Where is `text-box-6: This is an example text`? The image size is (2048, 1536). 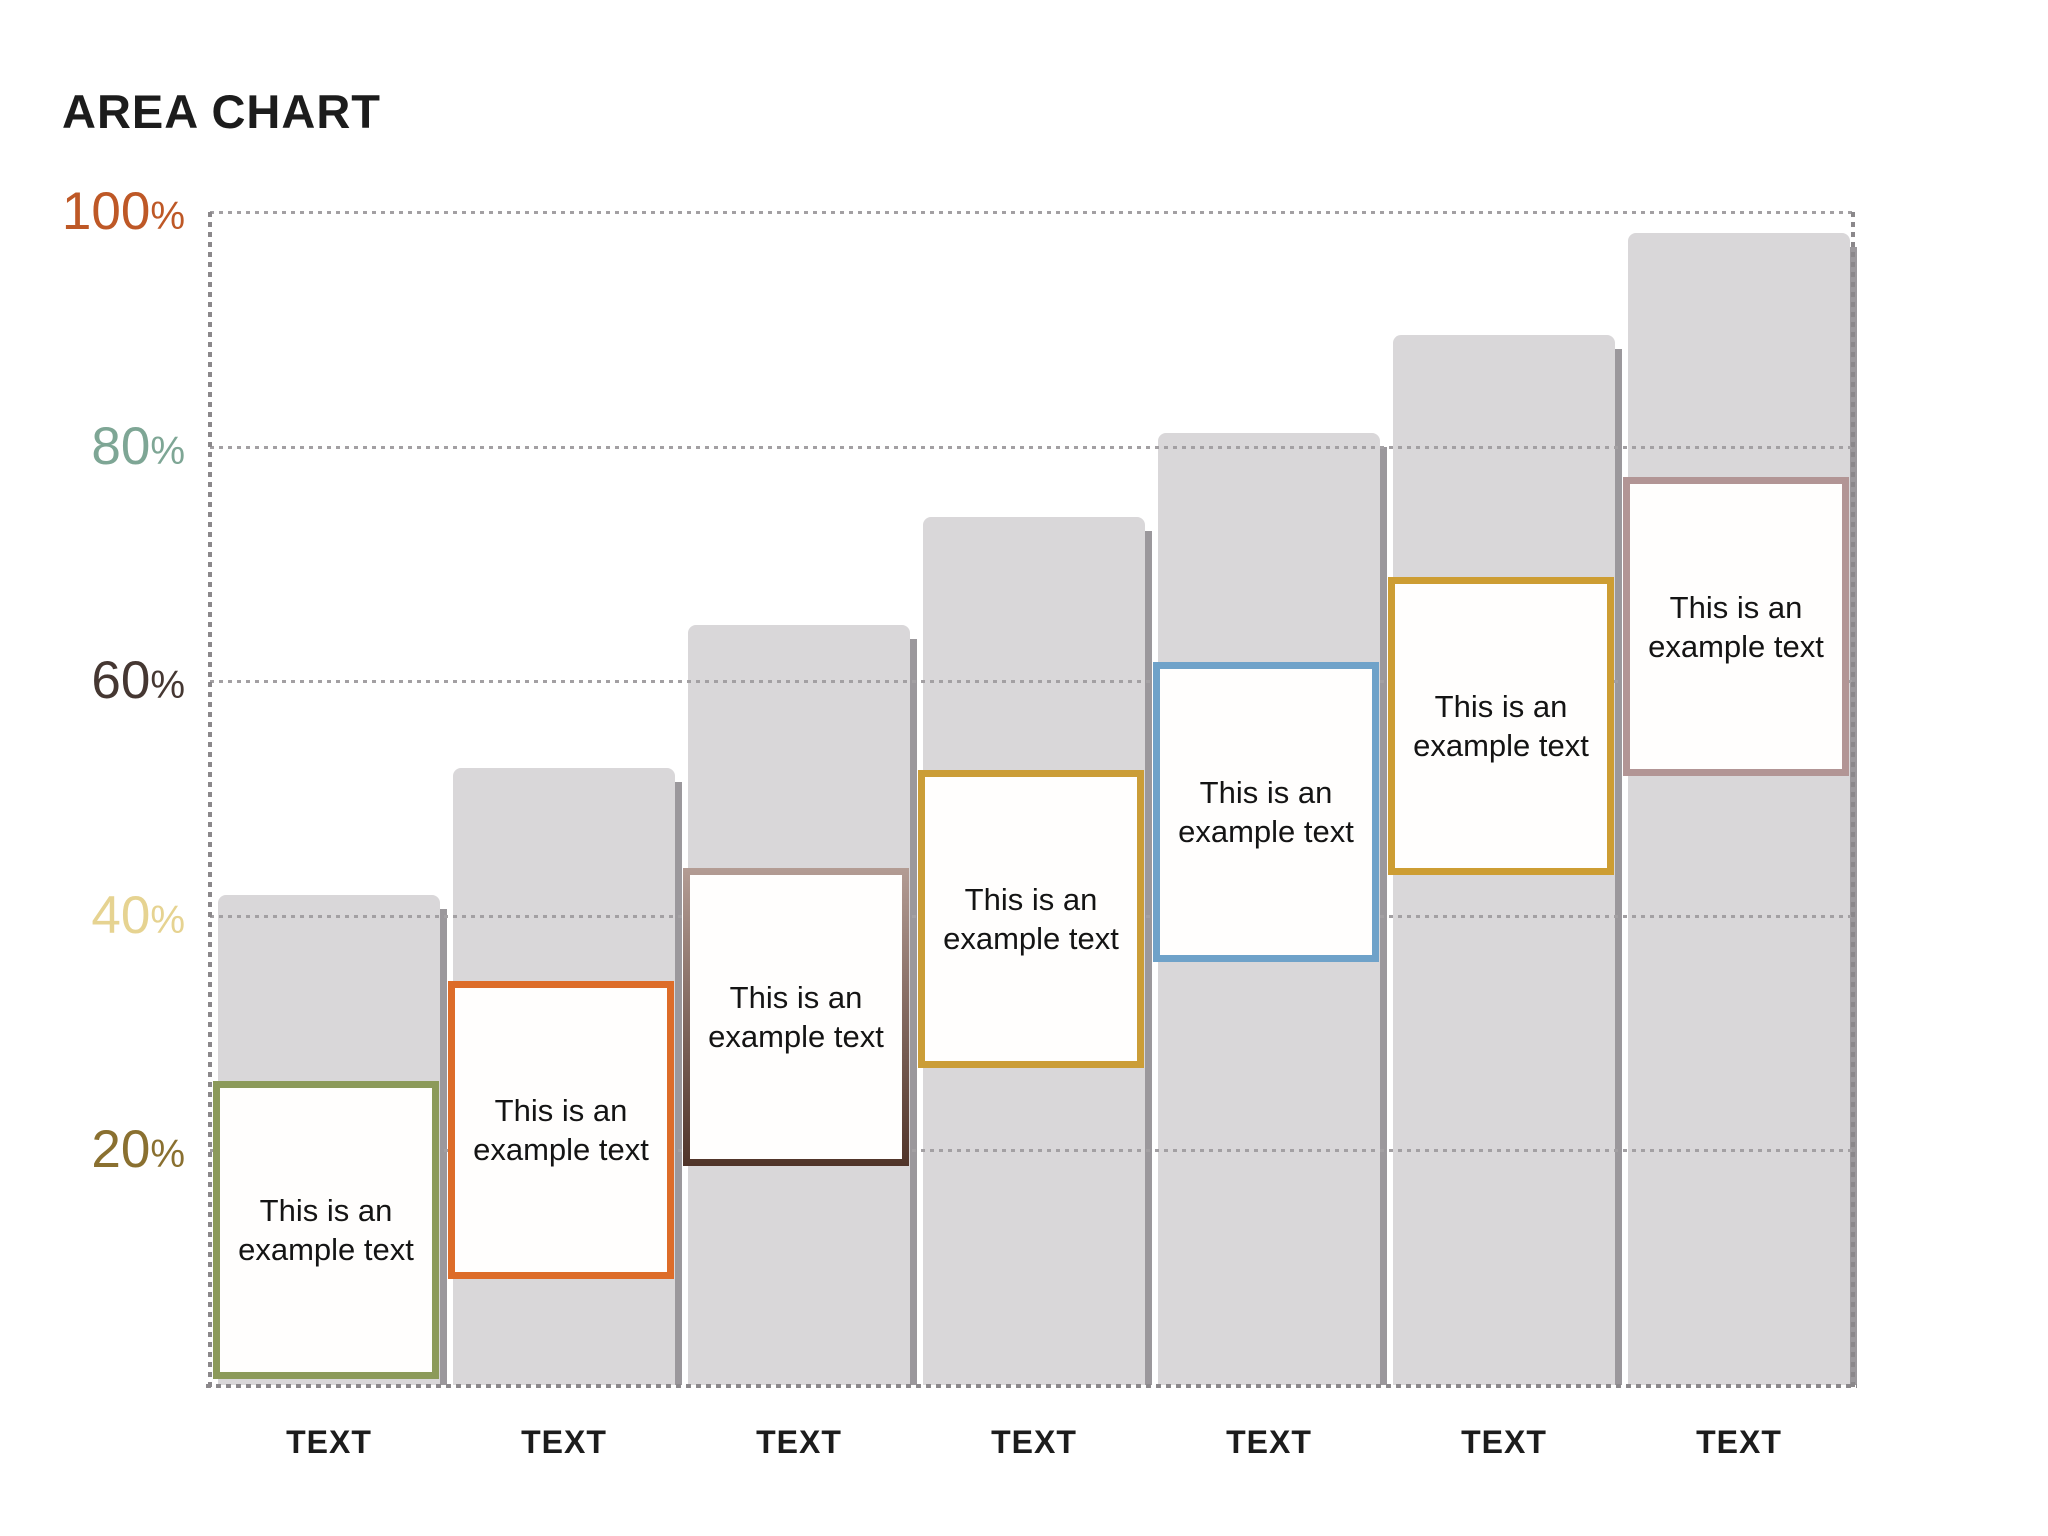
text-box-6: This is an example text is located at coordinates (1501, 725).